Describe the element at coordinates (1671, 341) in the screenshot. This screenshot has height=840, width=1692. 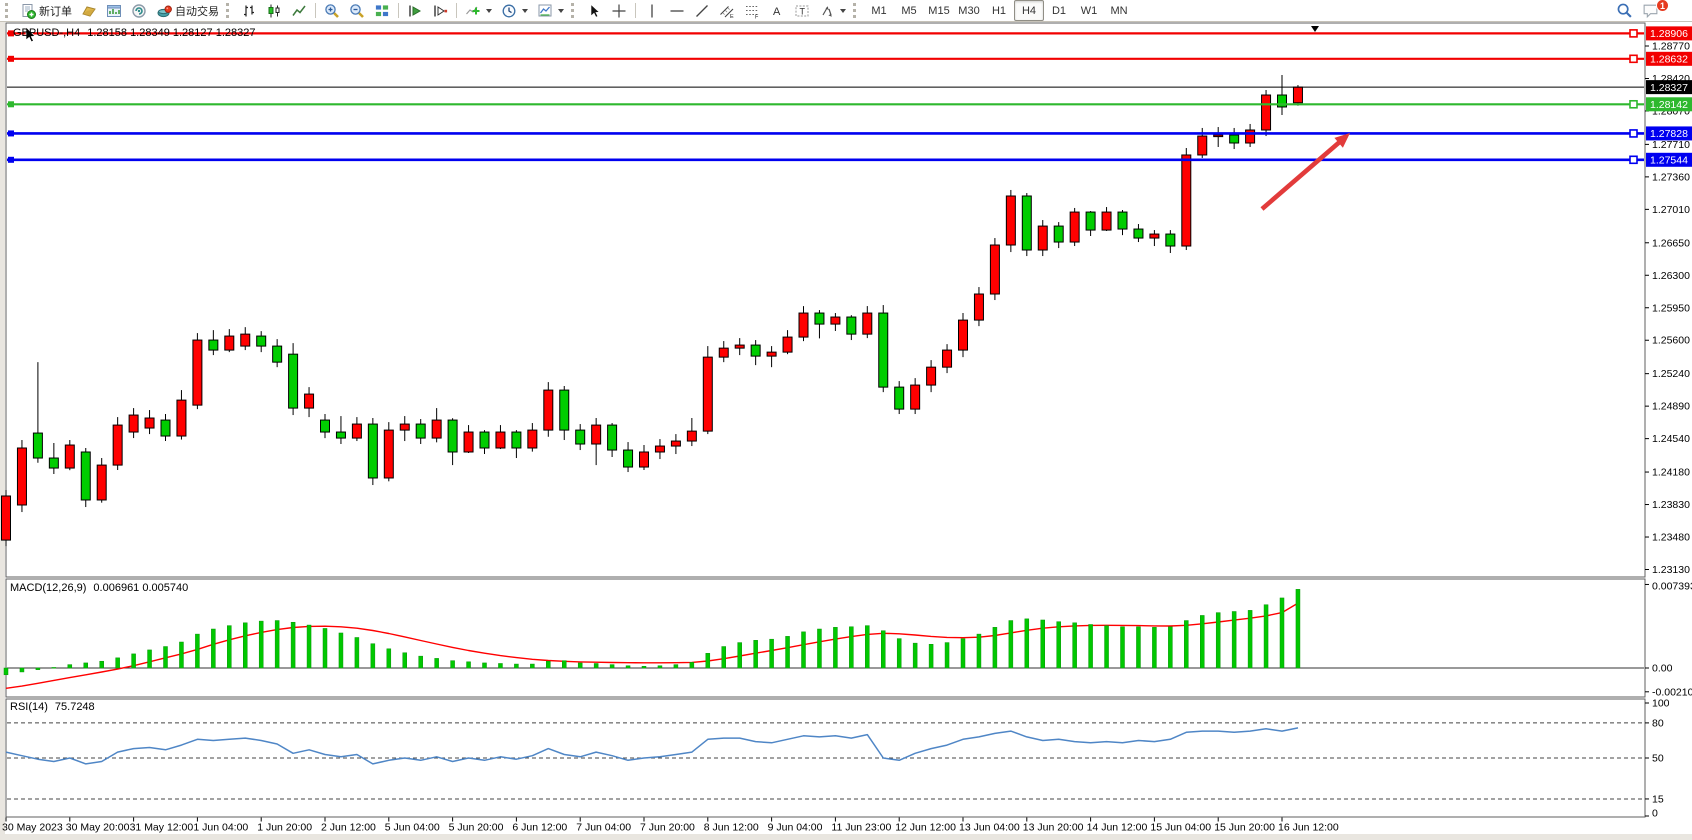
I see `svg-text: 1.25600` at that location.